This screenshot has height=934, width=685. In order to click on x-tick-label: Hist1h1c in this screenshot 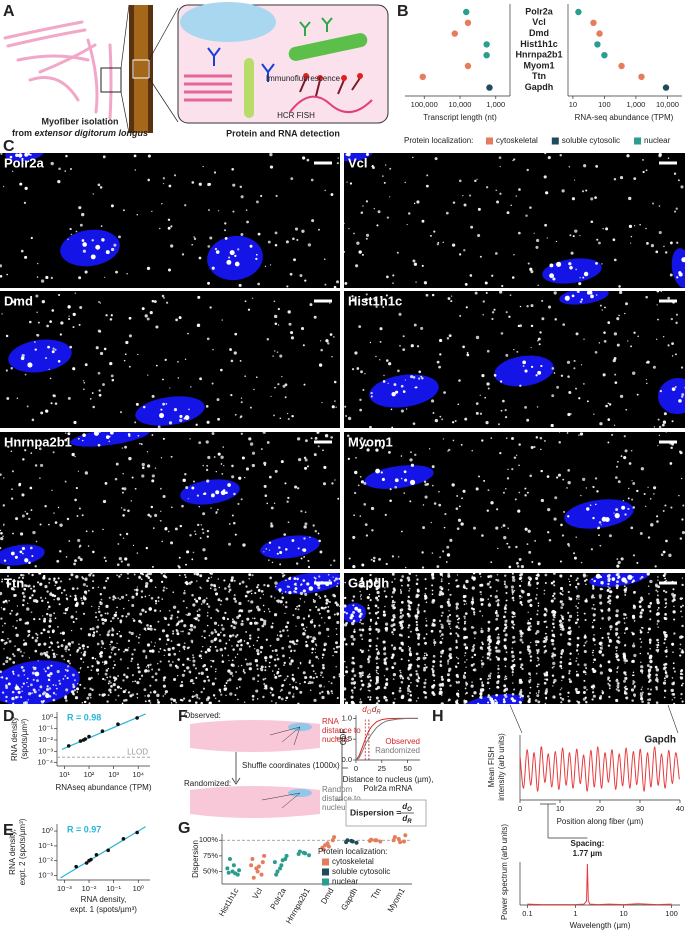, I will do `click(228, 902)`.